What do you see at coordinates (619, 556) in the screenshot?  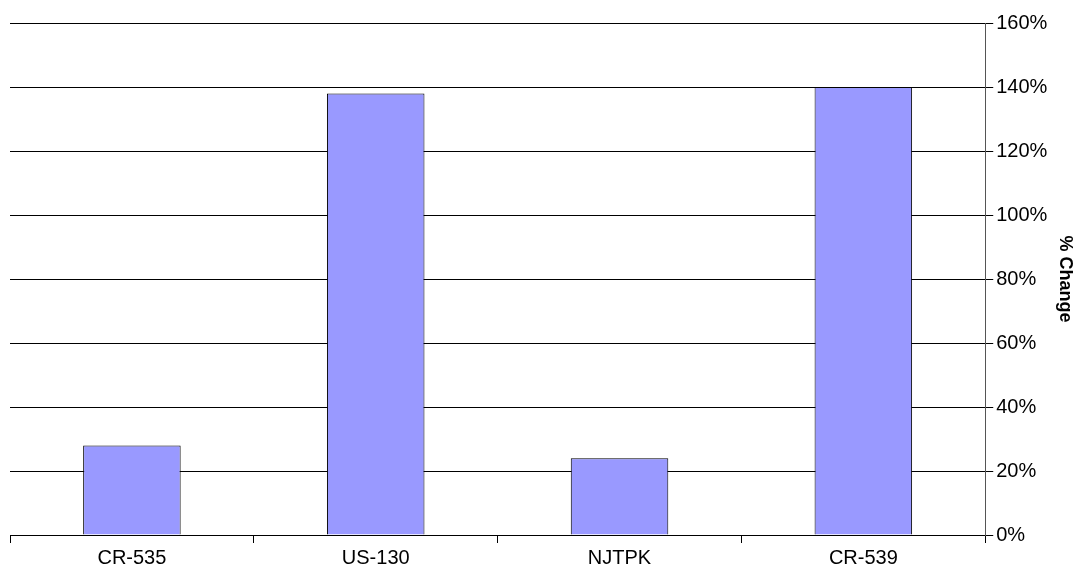 I see `x-tick-label: NJTPK` at bounding box center [619, 556].